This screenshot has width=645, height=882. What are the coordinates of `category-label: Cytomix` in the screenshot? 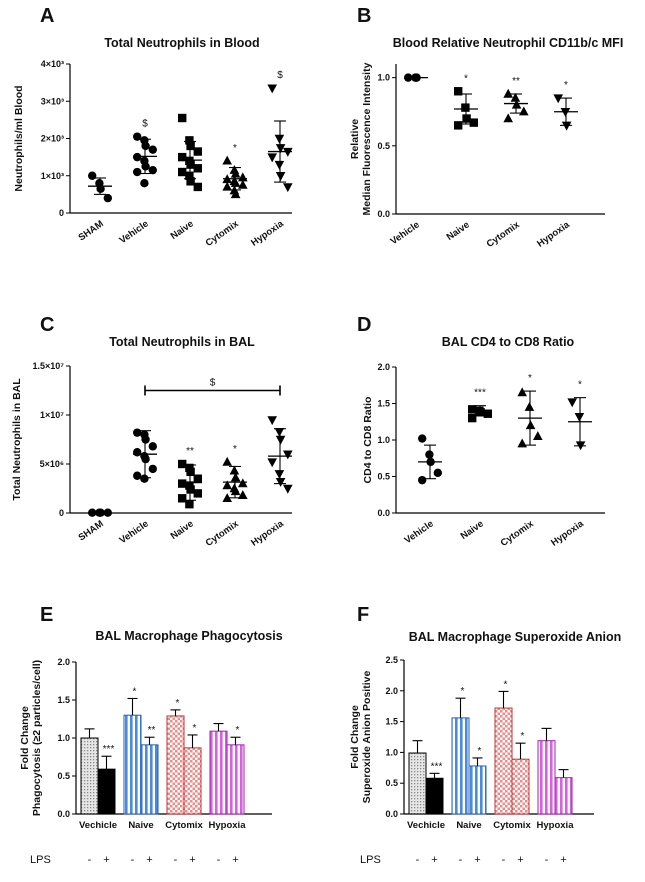 It's located at (504, 234).